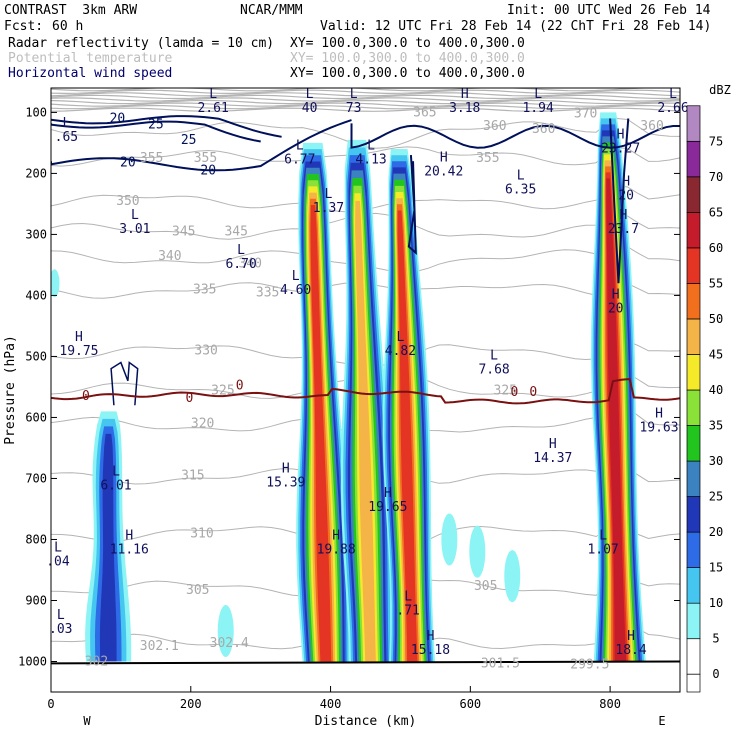 The width and height of the screenshot is (740, 740). I want to click on x-axis-title: Distance (km), so click(366, 721).